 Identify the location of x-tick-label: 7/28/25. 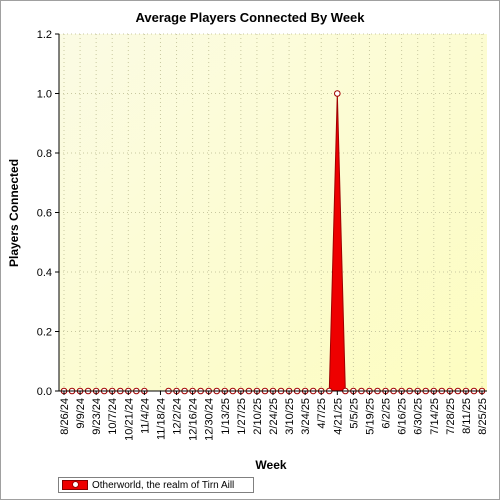
(451, 416).